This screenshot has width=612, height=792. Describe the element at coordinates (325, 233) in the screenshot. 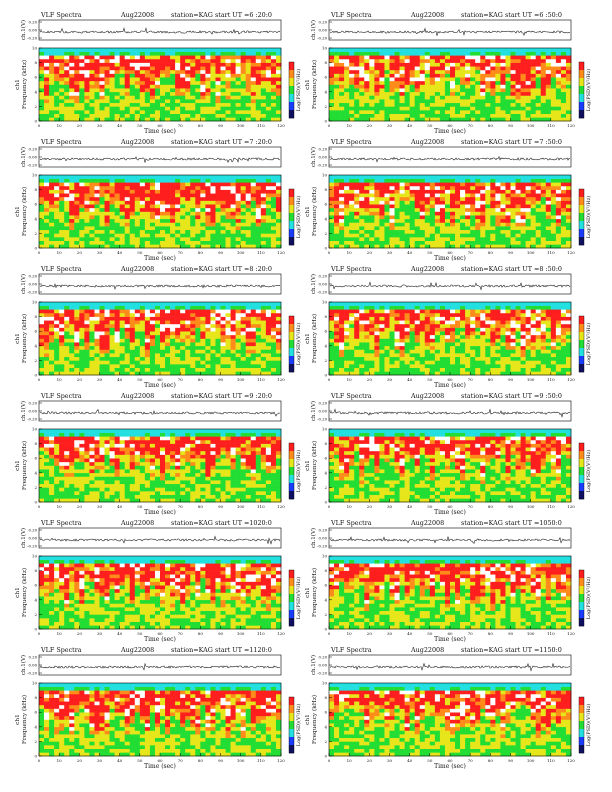

I see `y-tick-label: 2` at that location.